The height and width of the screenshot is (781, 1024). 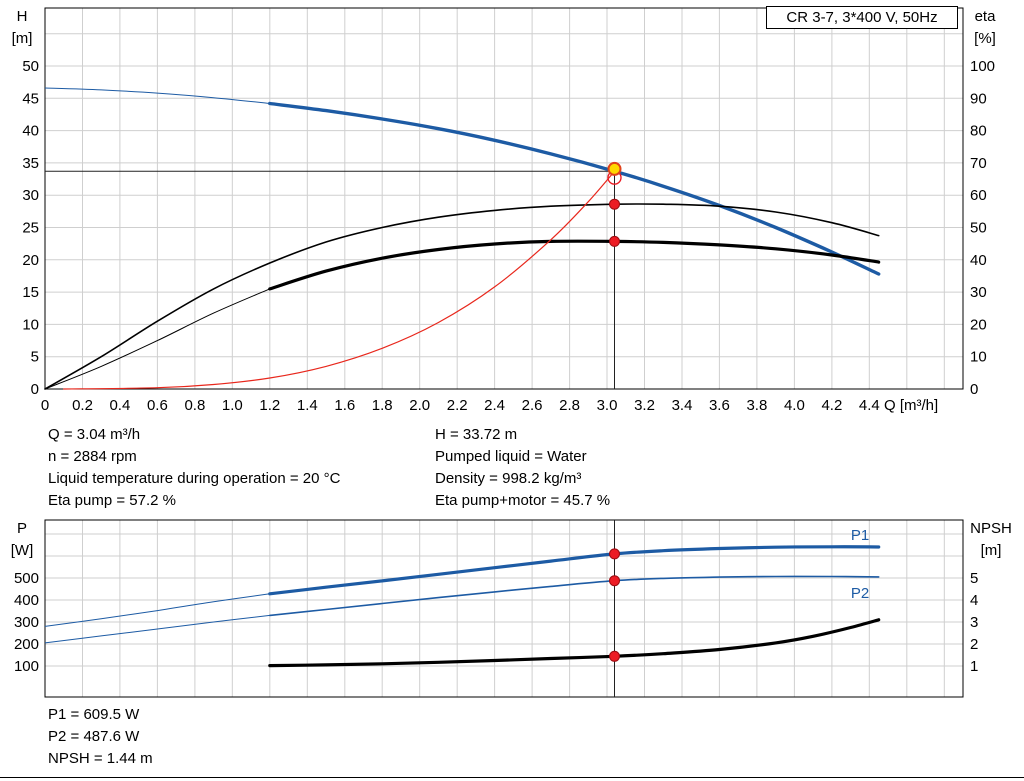 What do you see at coordinates (26, 600) in the screenshot?
I see `p-tick-label: 400` at bounding box center [26, 600].